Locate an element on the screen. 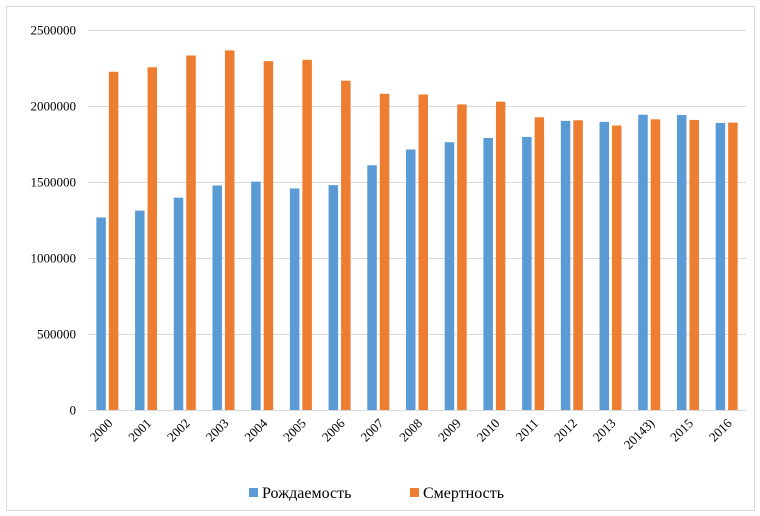 The image size is (760, 516). legend-swatch-birth-rate is located at coordinates (253, 492).